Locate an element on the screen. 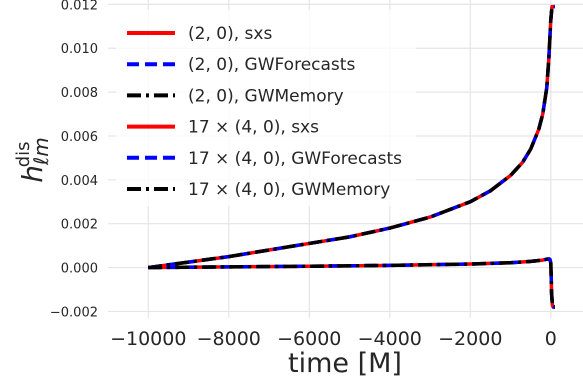 This screenshot has width=583, height=377. y-tick-label: 0.006 is located at coordinates (79, 137).